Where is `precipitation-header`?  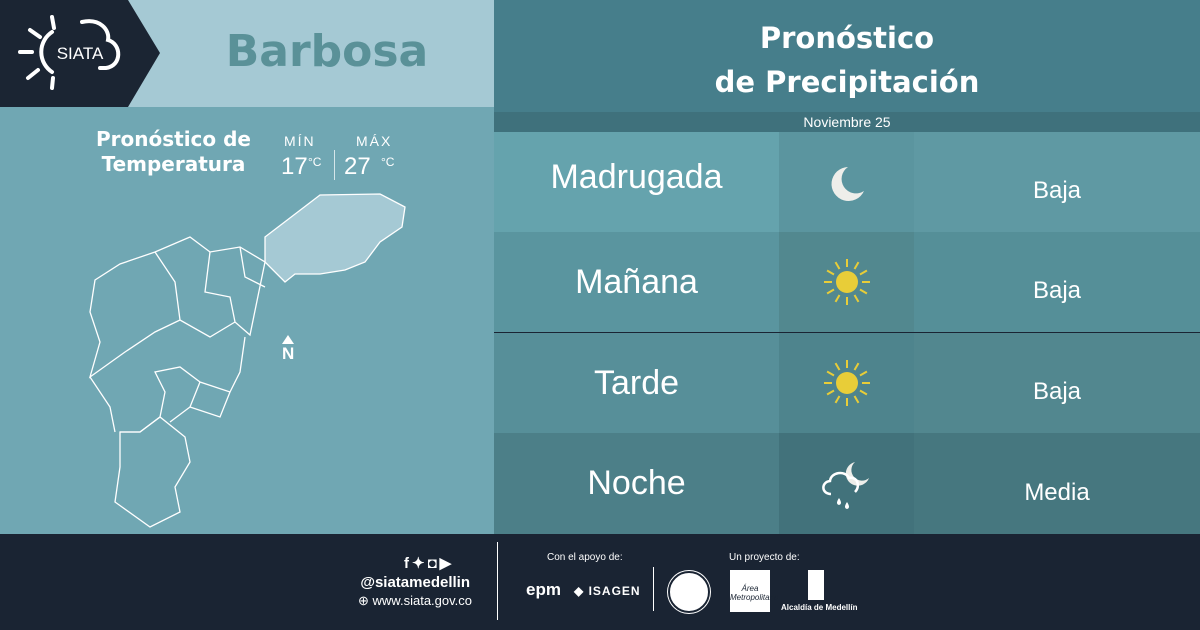 precipitation-header is located at coordinates (847, 56).